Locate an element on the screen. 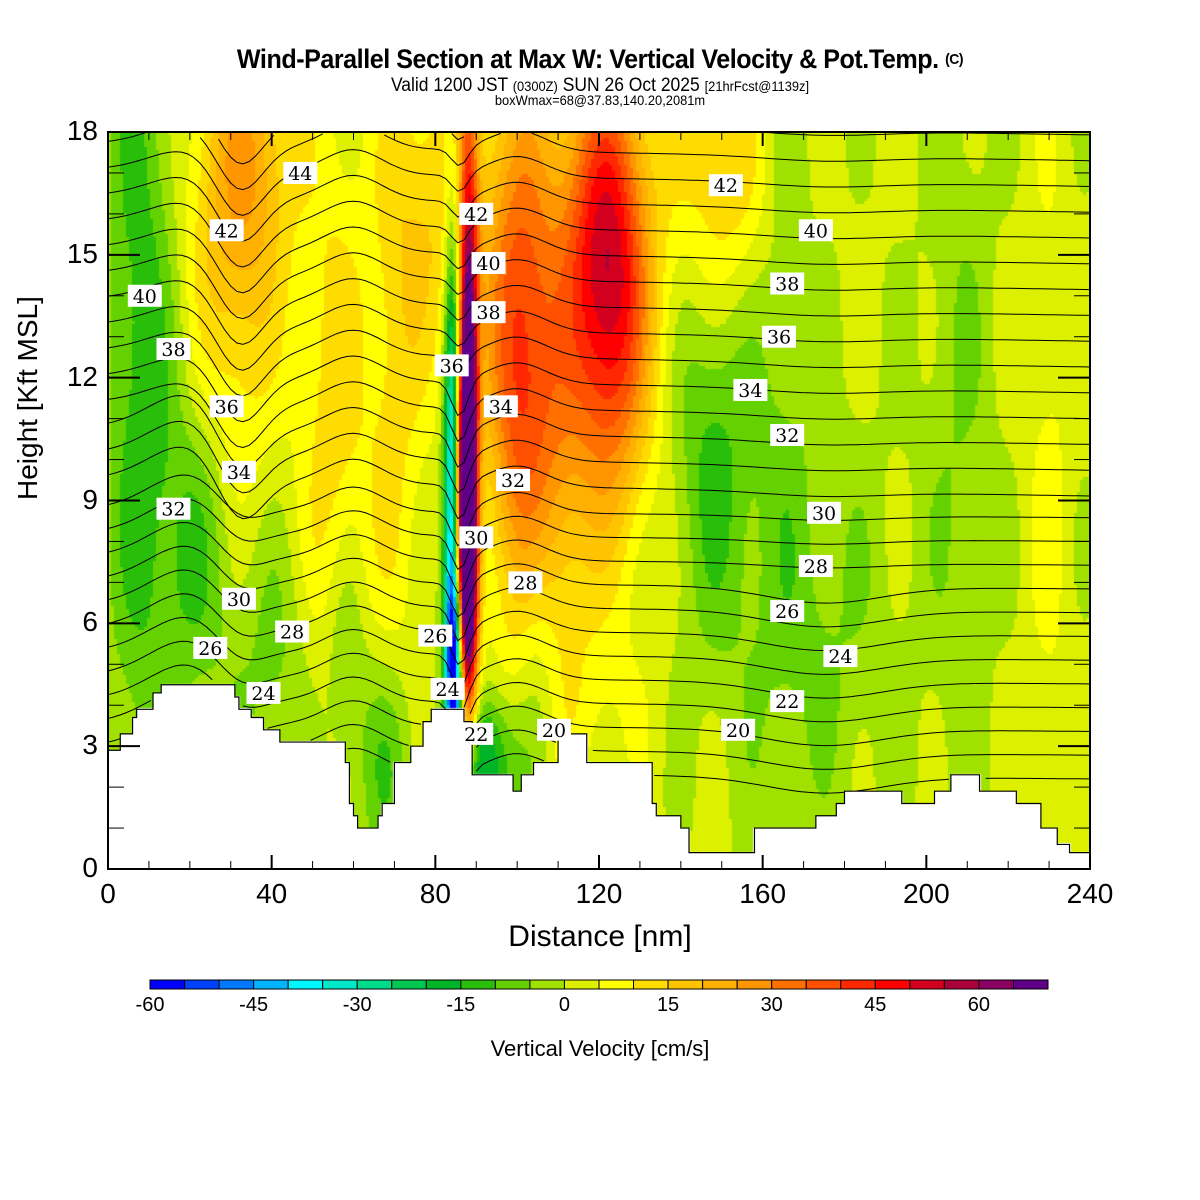 The width and height of the screenshot is (1200, 1200). isentrope-label: 32 is located at coordinates (787, 435).